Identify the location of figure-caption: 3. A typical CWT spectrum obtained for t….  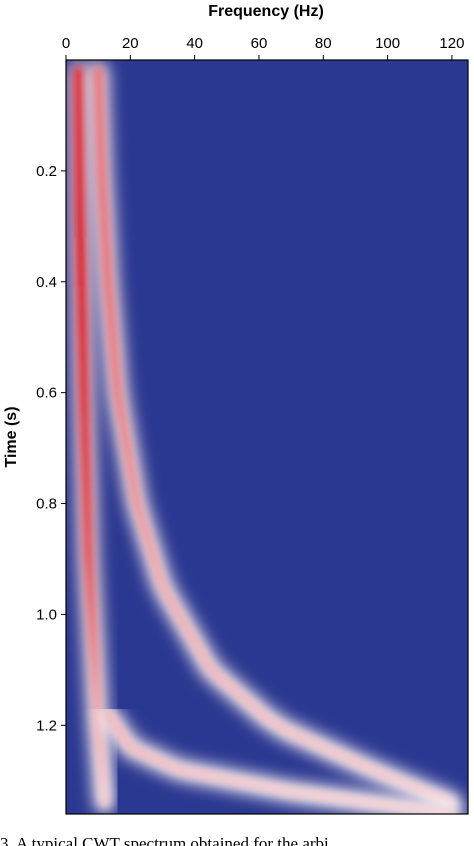
(164, 840).